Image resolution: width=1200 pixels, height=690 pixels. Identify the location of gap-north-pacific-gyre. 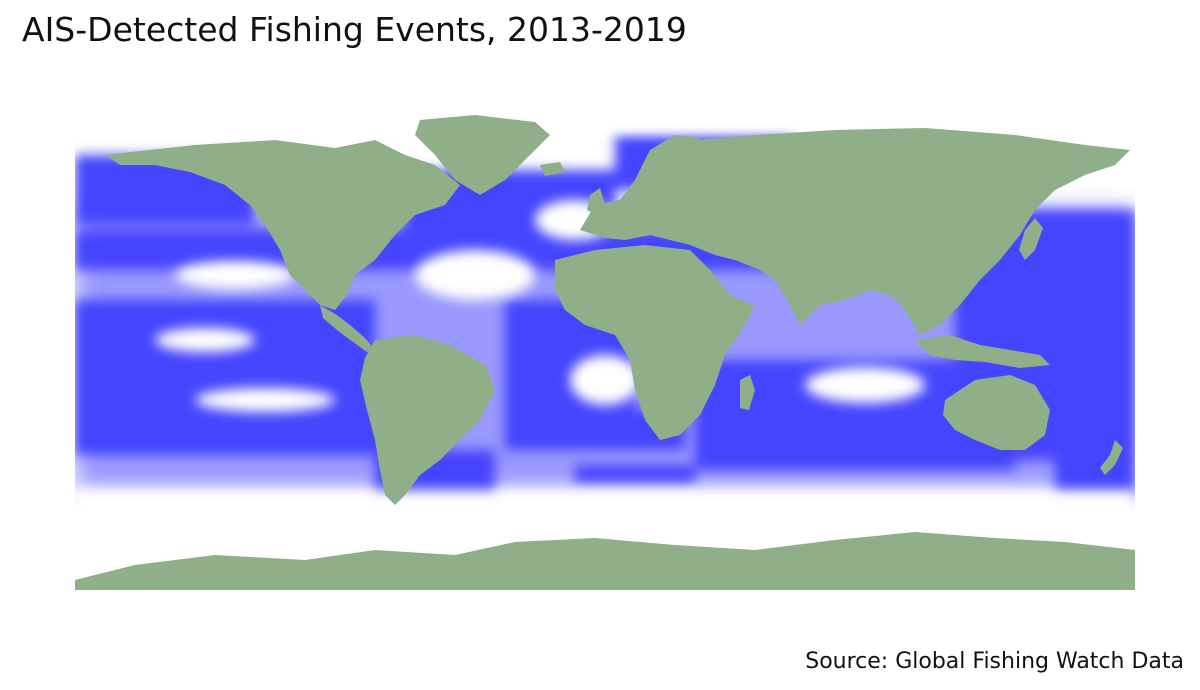
(235, 275).